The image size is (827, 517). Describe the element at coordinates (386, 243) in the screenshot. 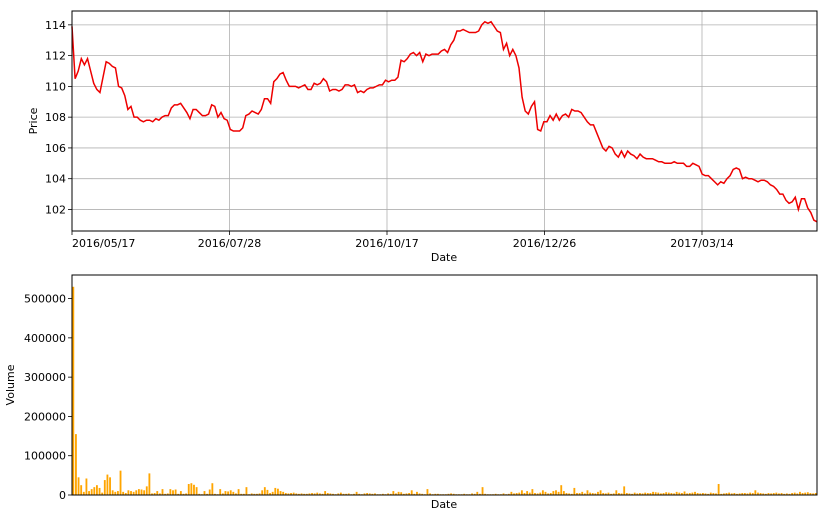

I see `price-x-tick-label: 2016/10/17` at that location.